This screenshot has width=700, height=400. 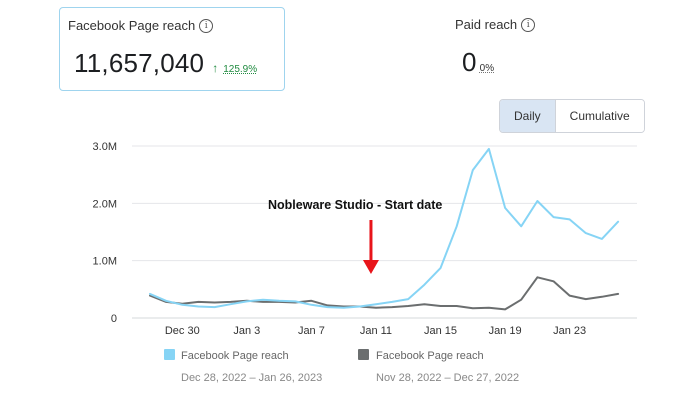 I want to click on legend-date-range: Nov 28, 2022 – Dec 27, 2022, so click(x=447, y=378).